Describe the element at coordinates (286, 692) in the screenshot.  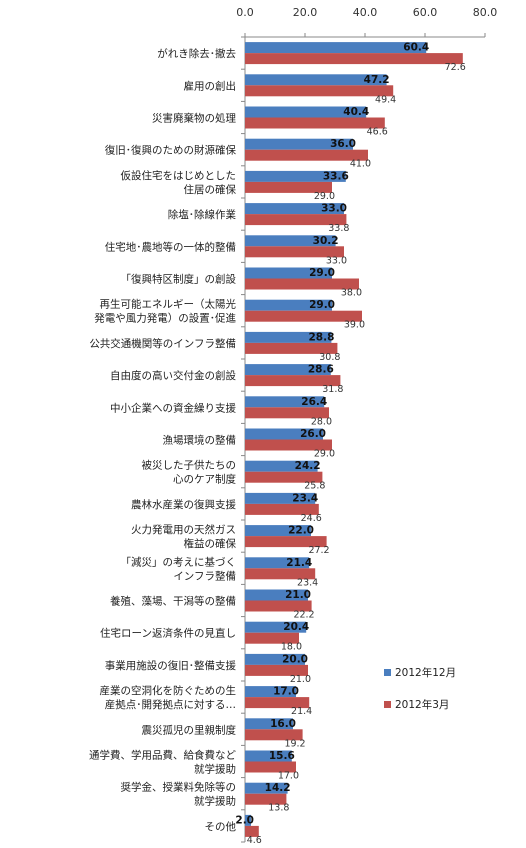
I see `data-label-series-1: 17.0` at that location.